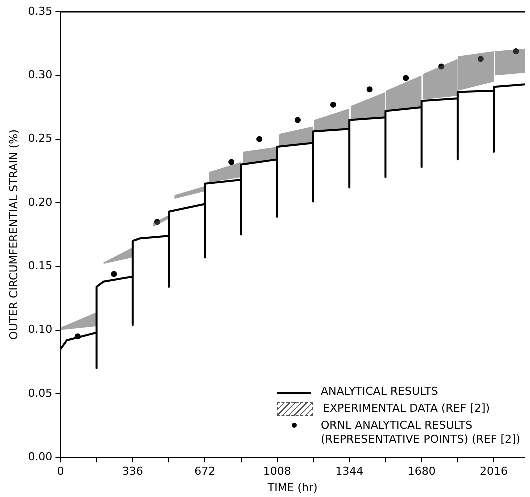  Describe the element at coordinates (133, 471) in the screenshot. I see `x-tick-label: 336` at that location.